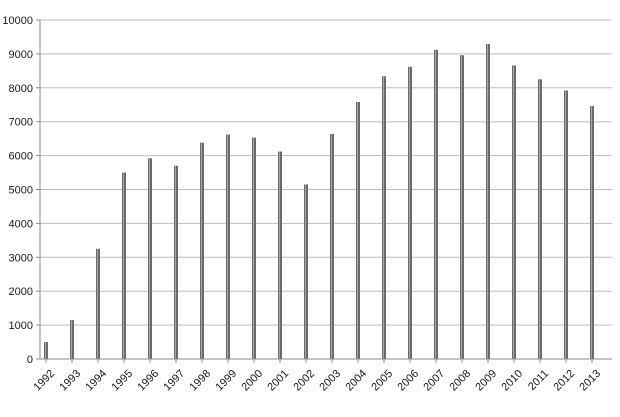  I want to click on x-tick-label: 1997, so click(174, 381).